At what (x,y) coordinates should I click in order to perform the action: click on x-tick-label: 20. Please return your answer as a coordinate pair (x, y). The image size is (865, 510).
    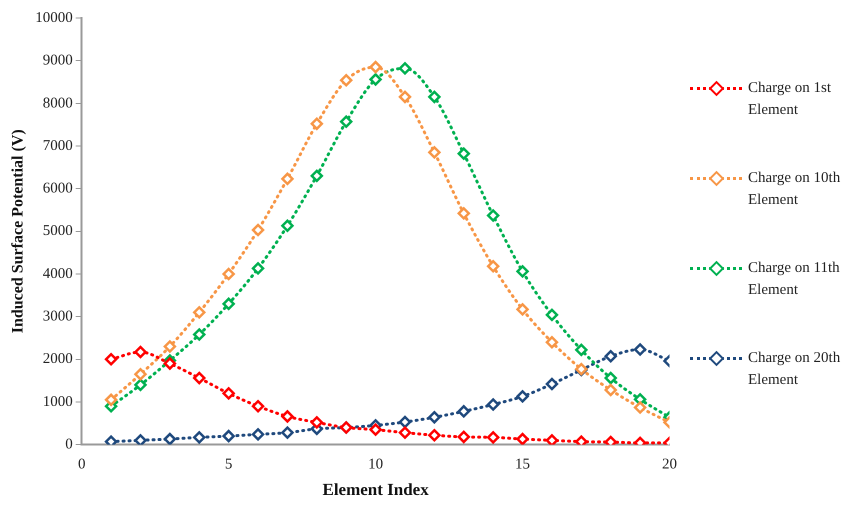
    Looking at the image, I should click on (669, 464).